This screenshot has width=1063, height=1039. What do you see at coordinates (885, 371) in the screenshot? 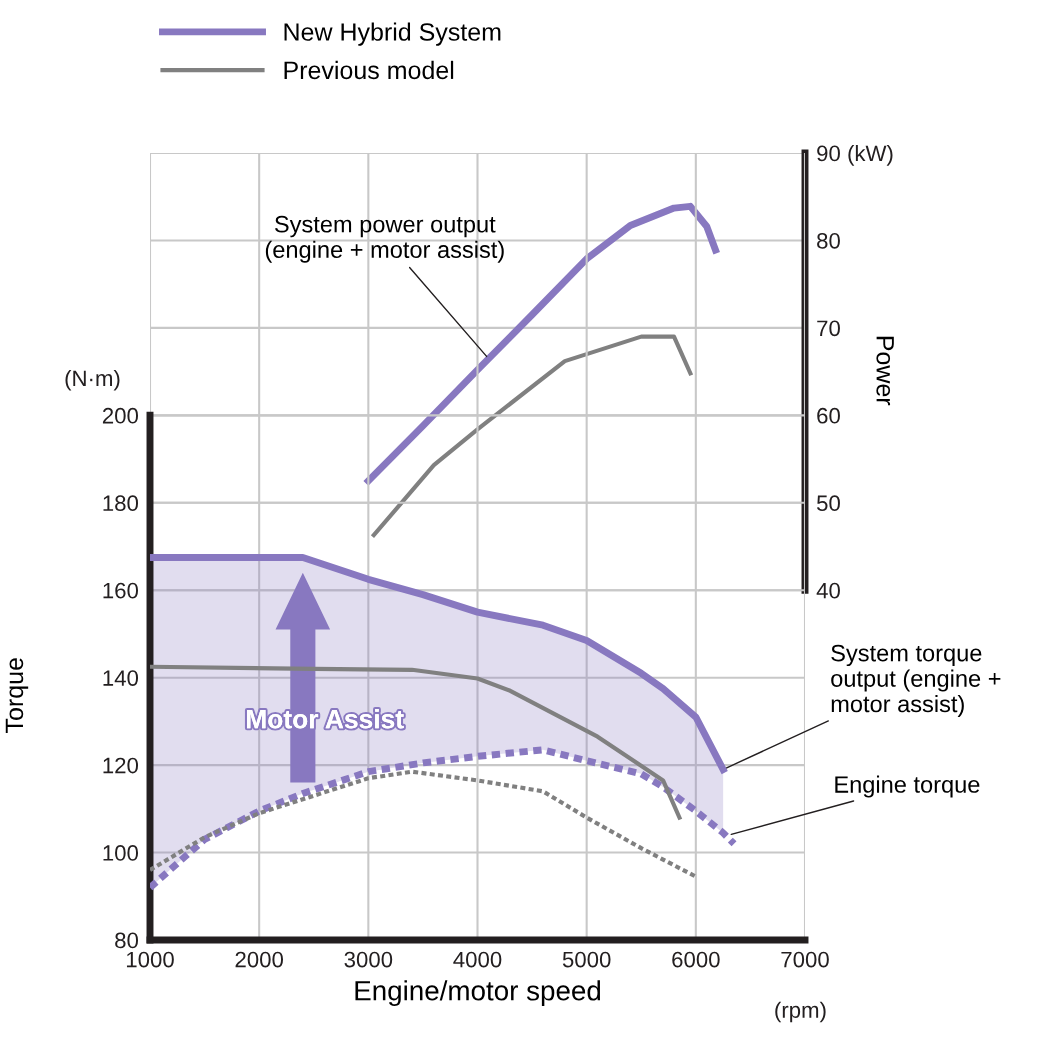
I see `y2-axis-title: Power` at bounding box center [885, 371].